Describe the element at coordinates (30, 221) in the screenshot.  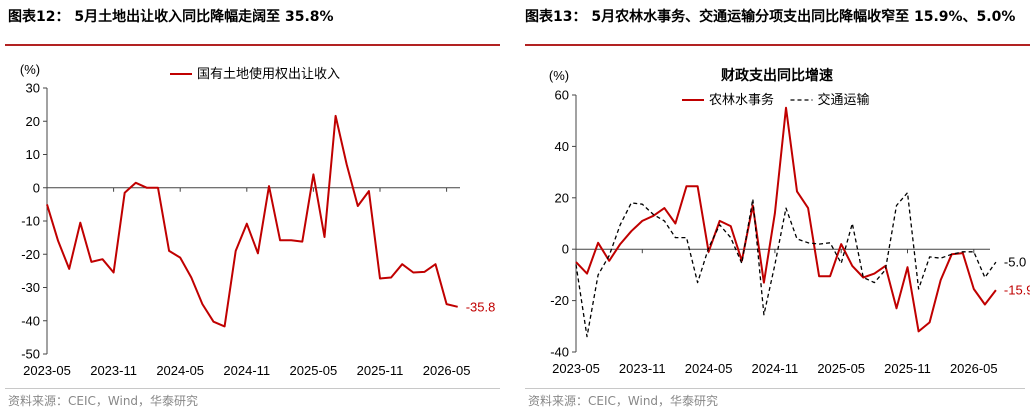
I see `left-y-tick-label: -10` at that location.